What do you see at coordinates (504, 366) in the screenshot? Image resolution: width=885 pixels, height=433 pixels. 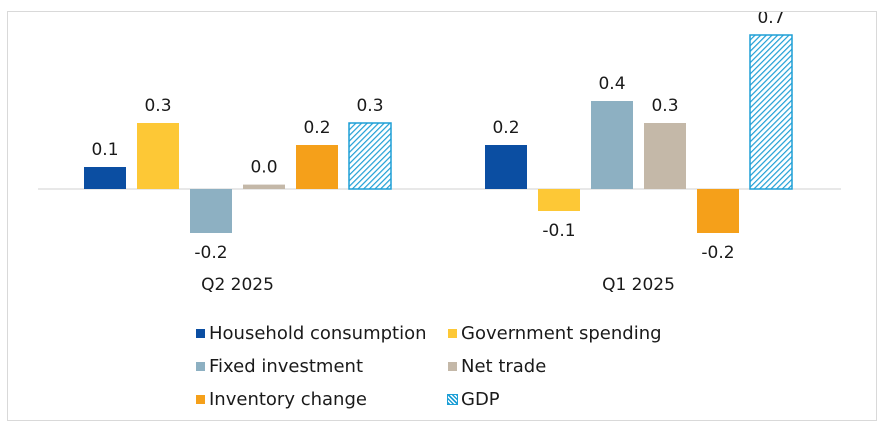 I see `legend-label-net-trade: Net trade` at bounding box center [504, 366].